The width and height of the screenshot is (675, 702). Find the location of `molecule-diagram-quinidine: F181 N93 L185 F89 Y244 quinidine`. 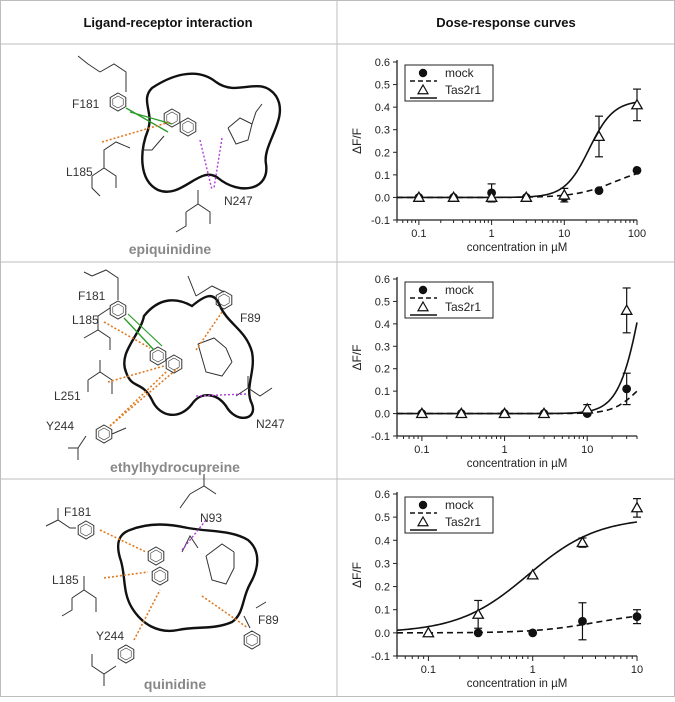

molecule-diagram-quinidine: F181 N93 L185 F89 Y244 quinidine is located at coordinates (162, 583).